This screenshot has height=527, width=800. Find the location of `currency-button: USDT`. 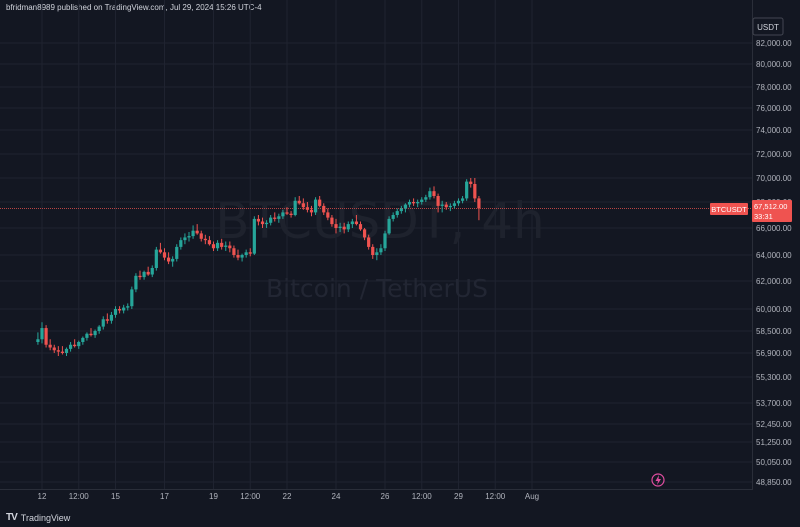

currency-button: USDT is located at coordinates (768, 26).